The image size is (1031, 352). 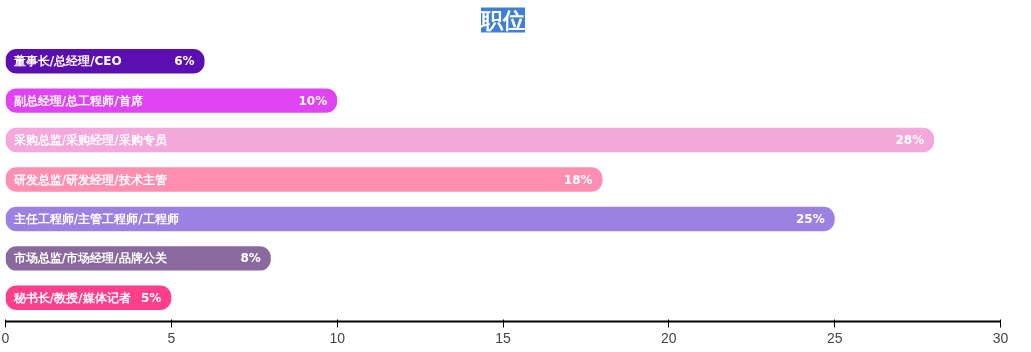 What do you see at coordinates (337, 337) in the screenshot?
I see `x-tick-label: 10` at bounding box center [337, 337].